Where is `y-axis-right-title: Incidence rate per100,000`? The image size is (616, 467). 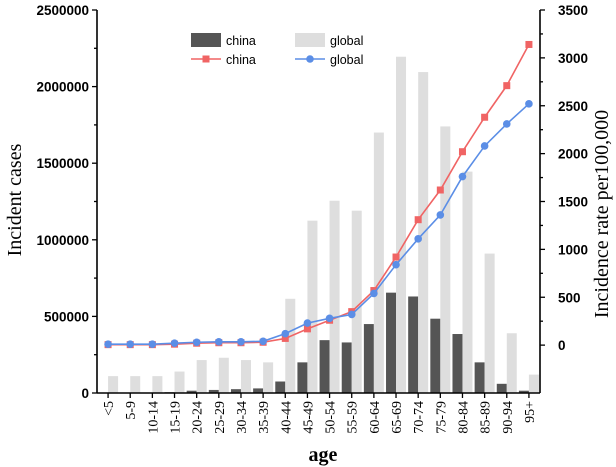 y-axis-right-title: Incidence rate per100,000 is located at coordinates (602, 214).